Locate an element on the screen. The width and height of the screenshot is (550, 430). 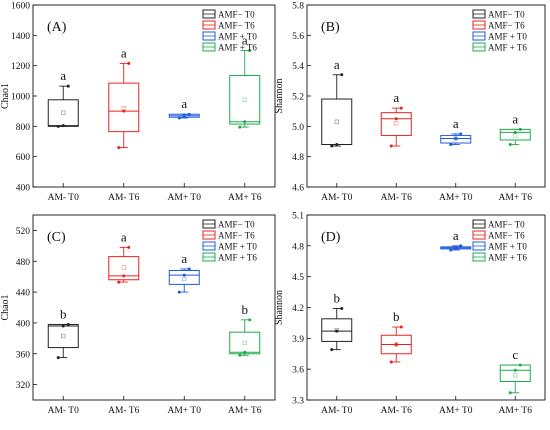
y-tick-label: 3.3 is located at coordinates (298, 402).